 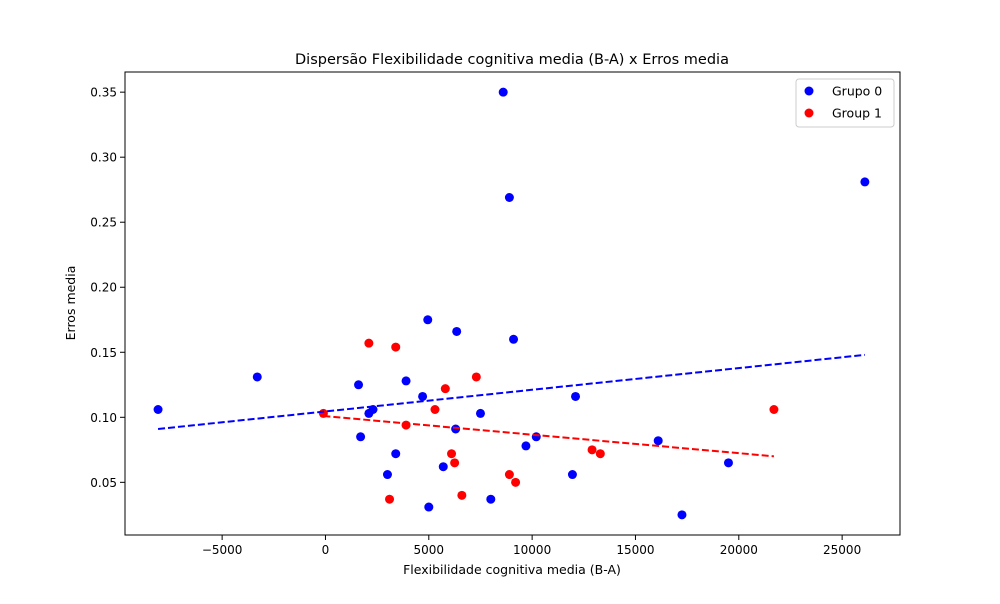 What do you see at coordinates (739, 550) in the screenshot?
I see `x-tick-label: 20000` at bounding box center [739, 550].